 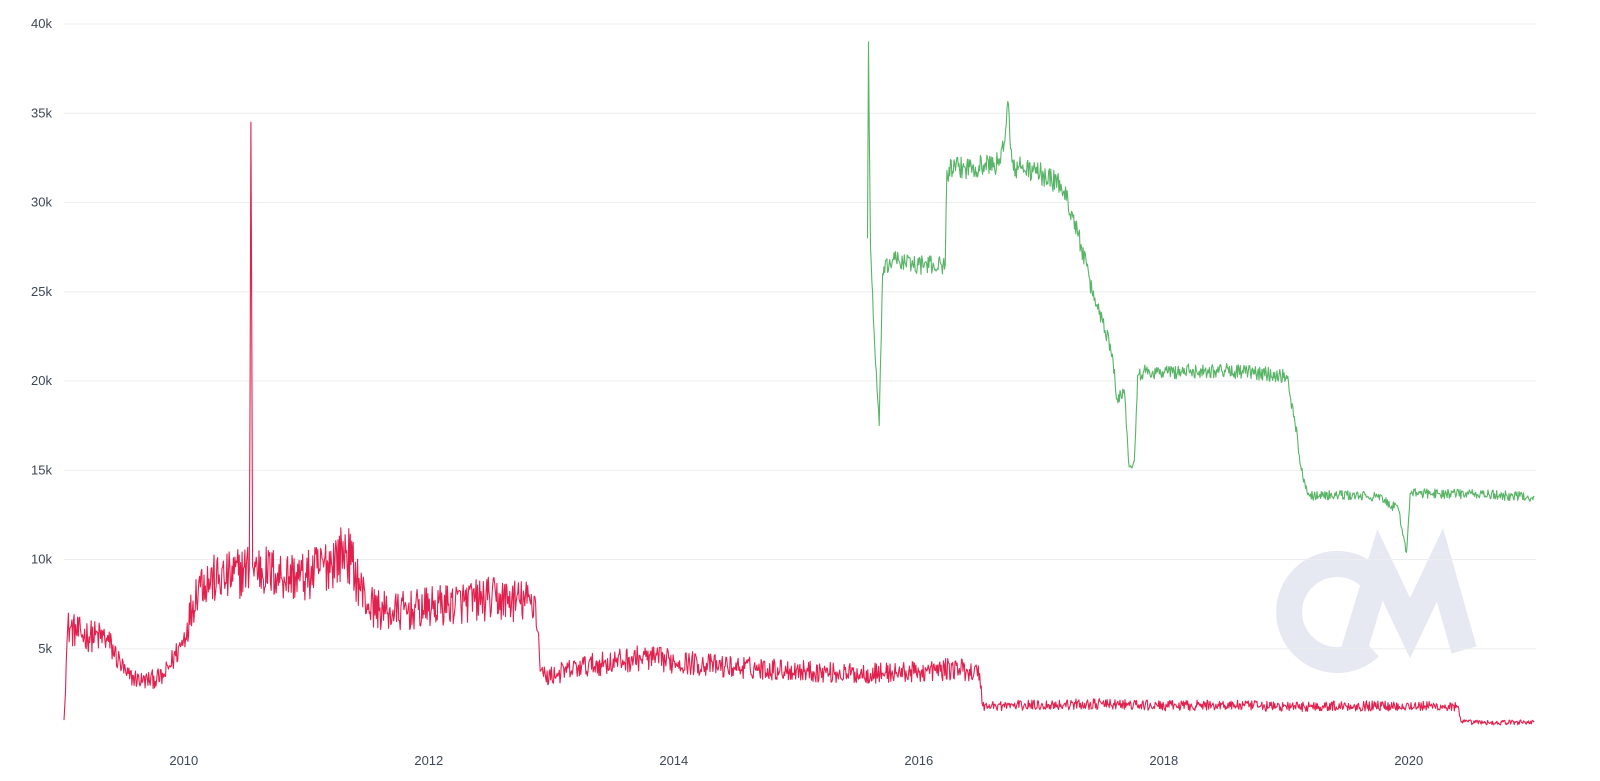 What do you see at coordinates (45, 648) in the screenshot?
I see `y-tick-label: 5k` at bounding box center [45, 648].